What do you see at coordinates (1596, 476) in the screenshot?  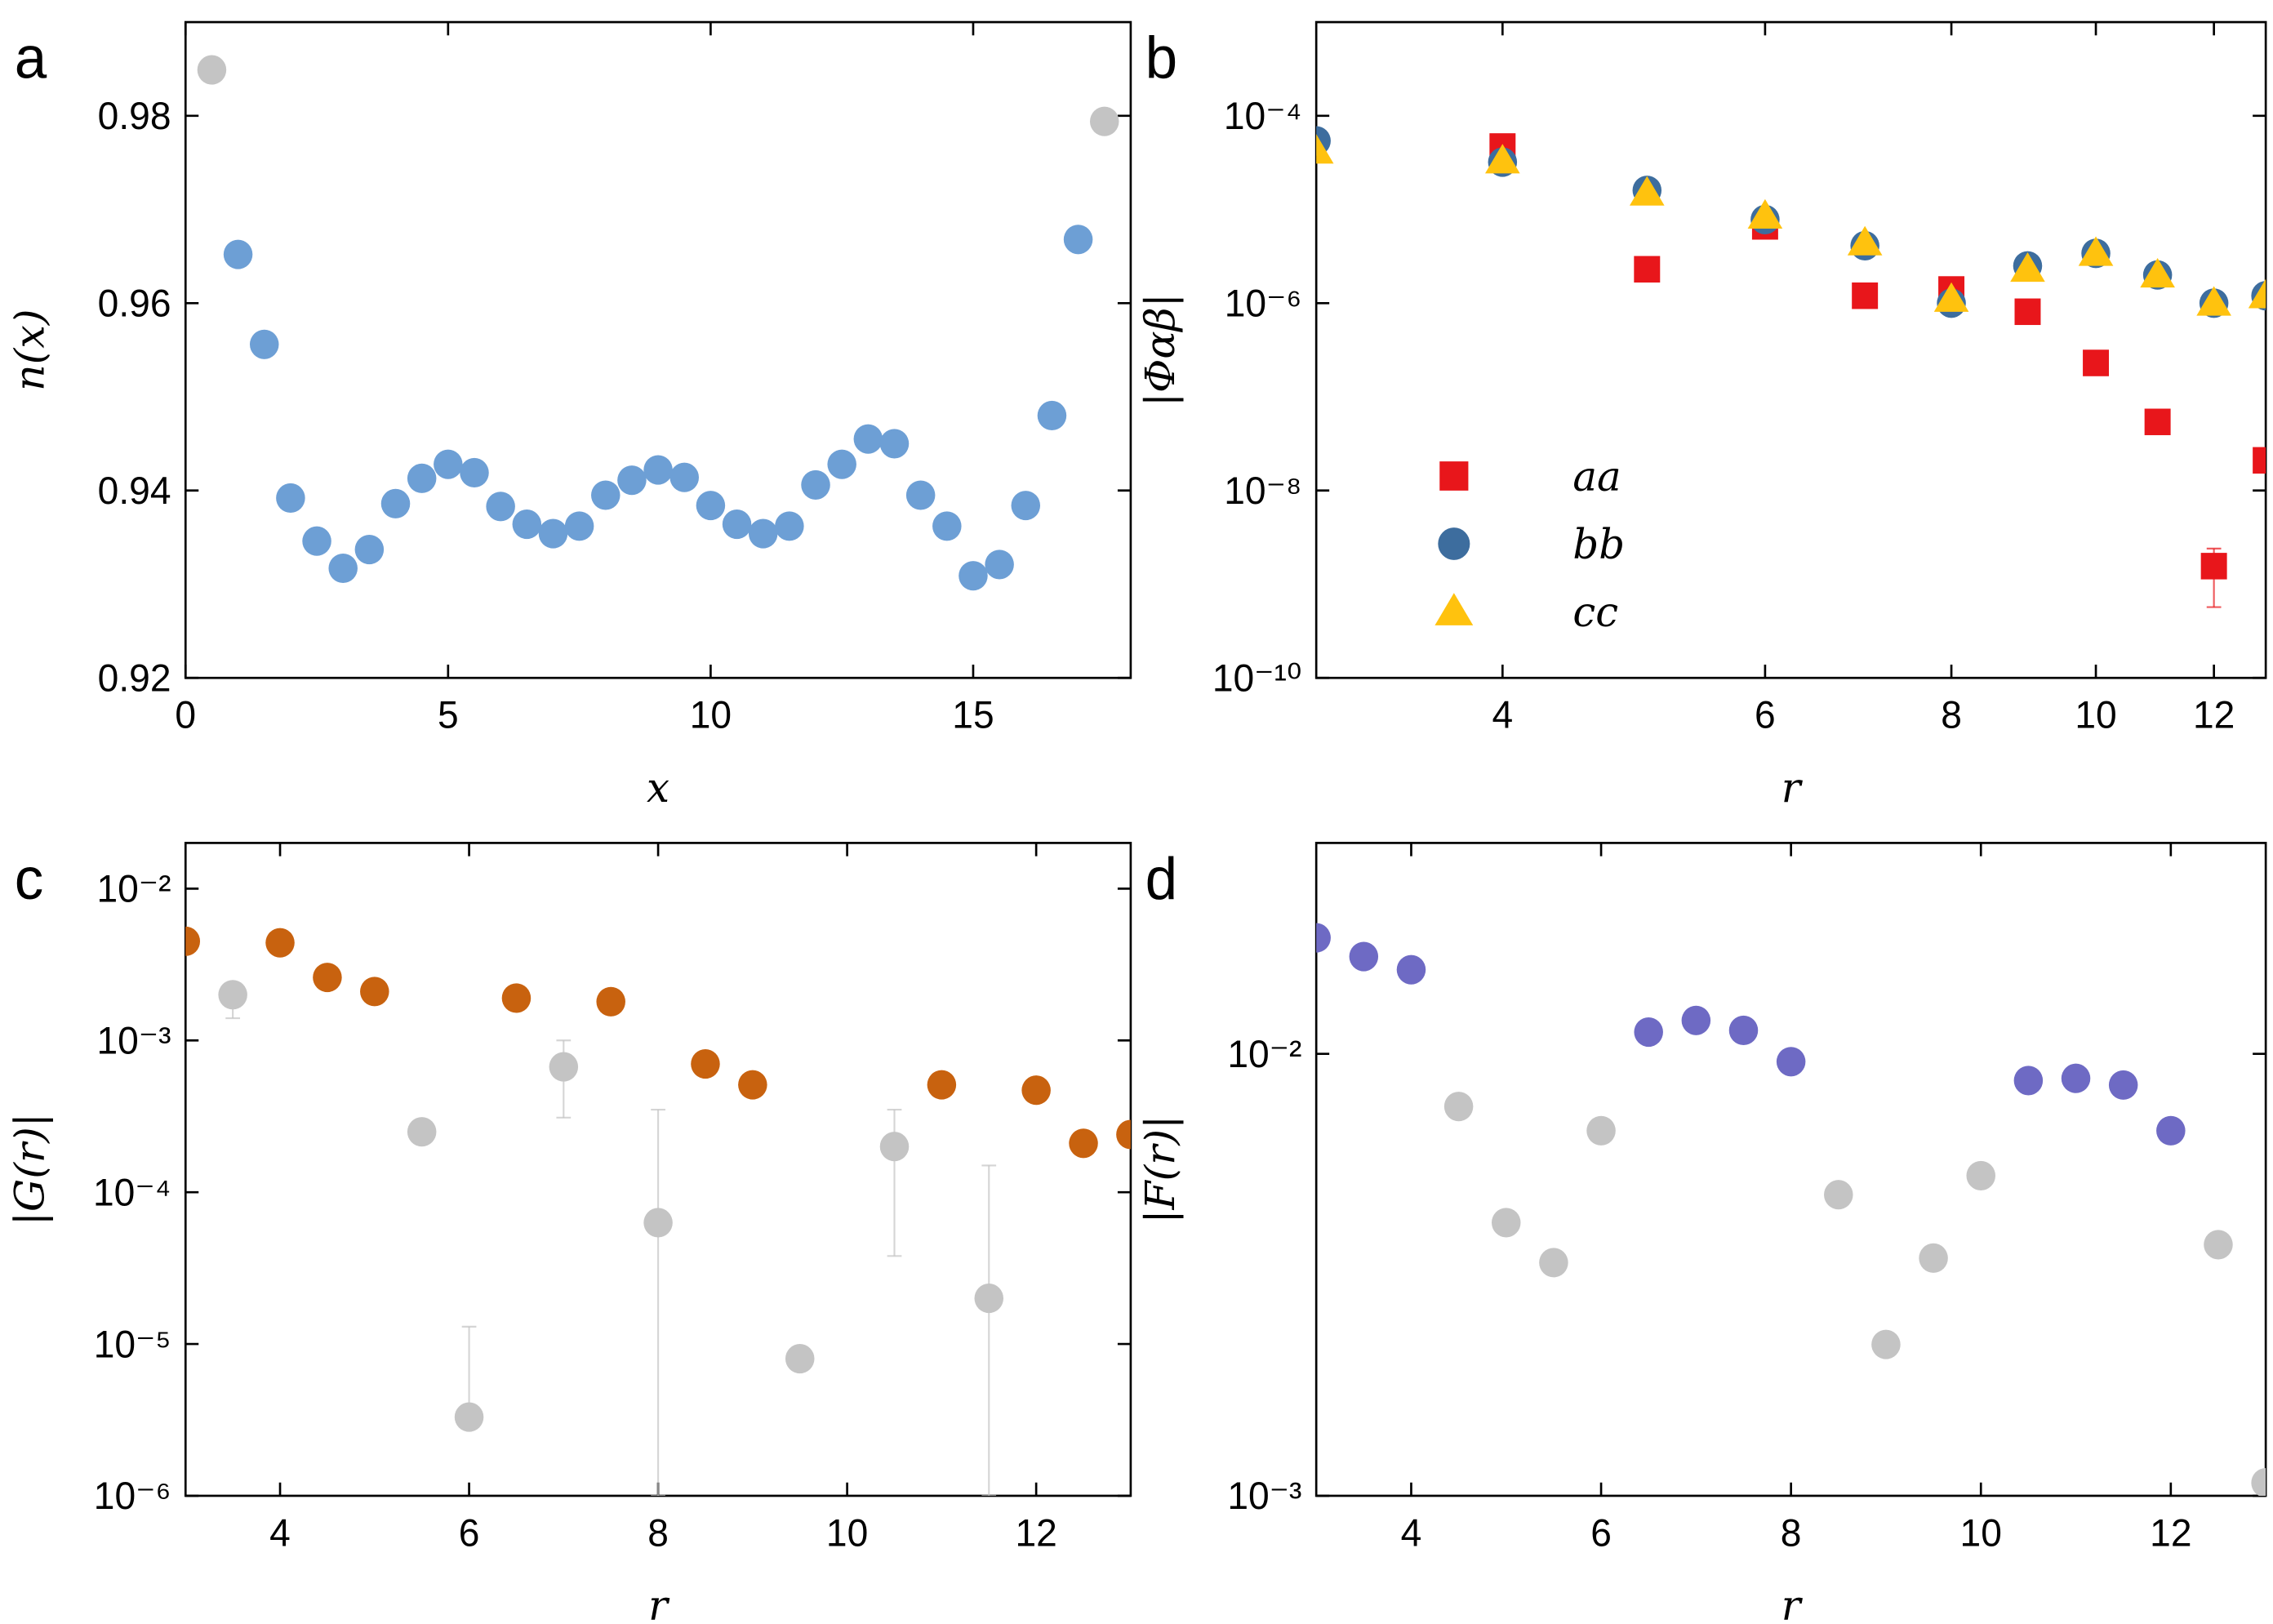 I see `legend-label: aa` at bounding box center [1596, 476].